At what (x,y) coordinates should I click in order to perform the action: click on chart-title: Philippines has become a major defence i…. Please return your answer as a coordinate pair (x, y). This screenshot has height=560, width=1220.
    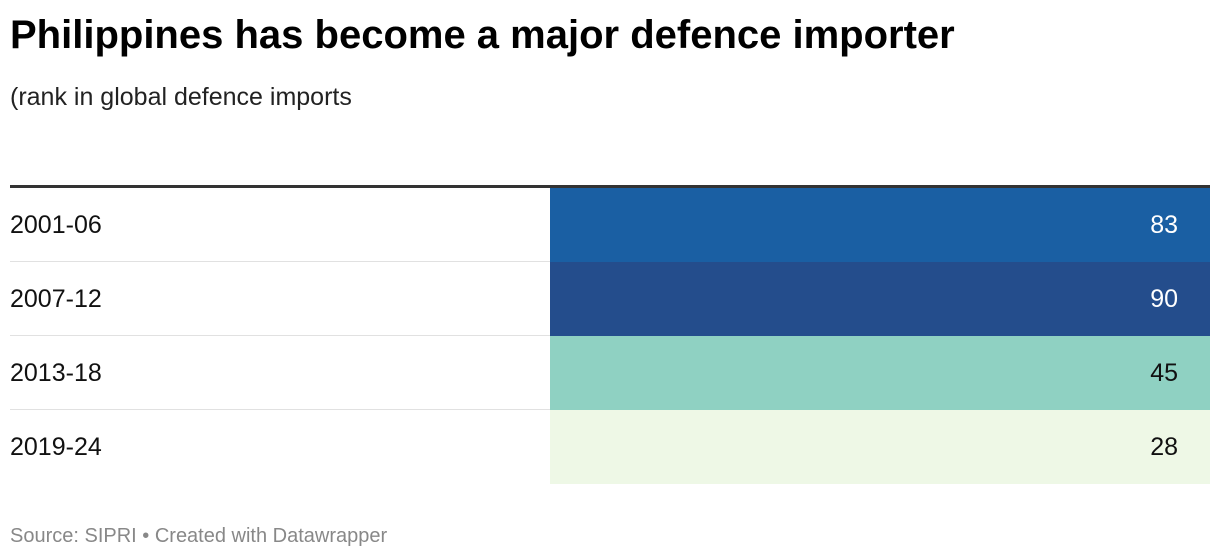
    Looking at the image, I should click on (482, 35).